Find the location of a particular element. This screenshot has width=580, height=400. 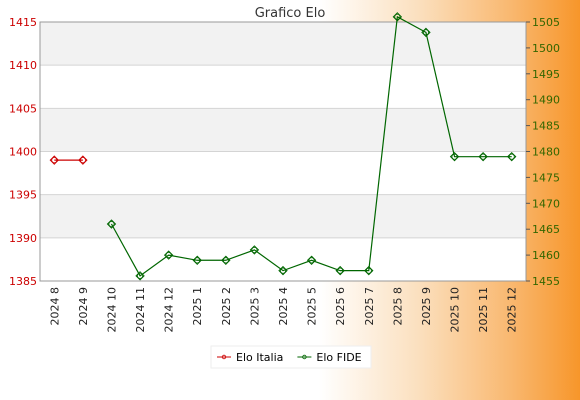

x-tick-label: 2025 12 is located at coordinates (512, 310).